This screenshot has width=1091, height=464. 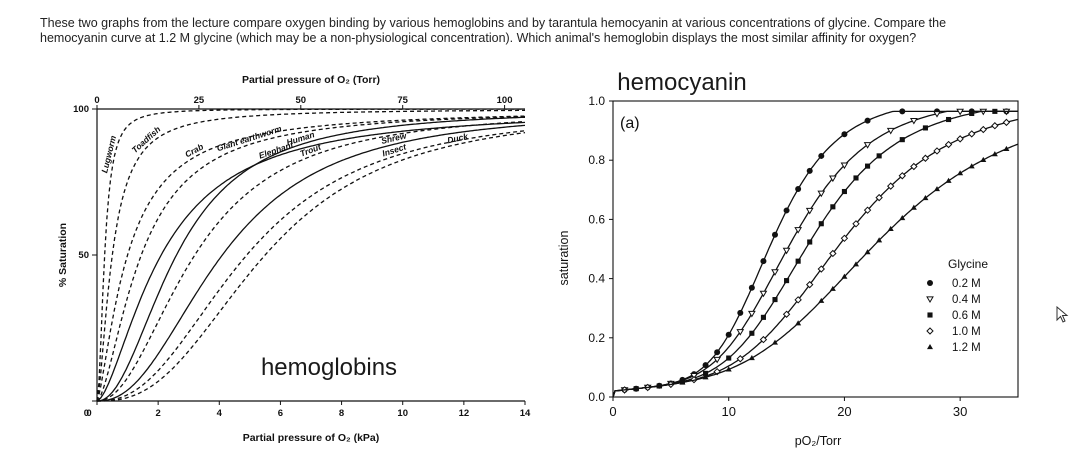 I want to click on legend-label: 0.6 M, so click(x=966, y=316).